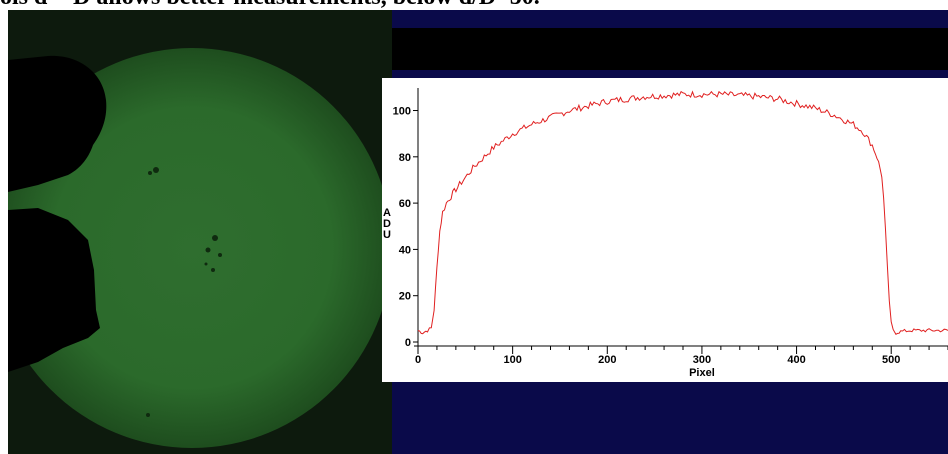 The height and width of the screenshot is (454, 948). What do you see at coordinates (702, 373) in the screenshot?
I see `x-axis-label: Pixel` at bounding box center [702, 373].